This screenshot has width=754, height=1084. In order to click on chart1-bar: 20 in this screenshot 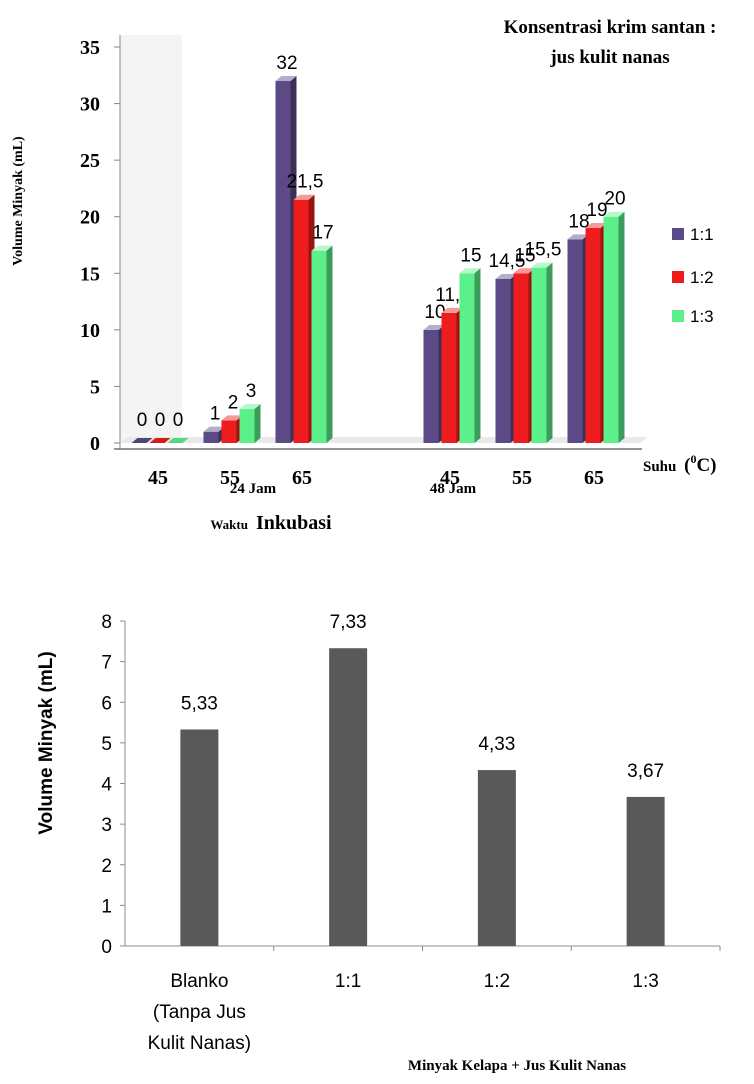, I will do `click(614, 316)`.